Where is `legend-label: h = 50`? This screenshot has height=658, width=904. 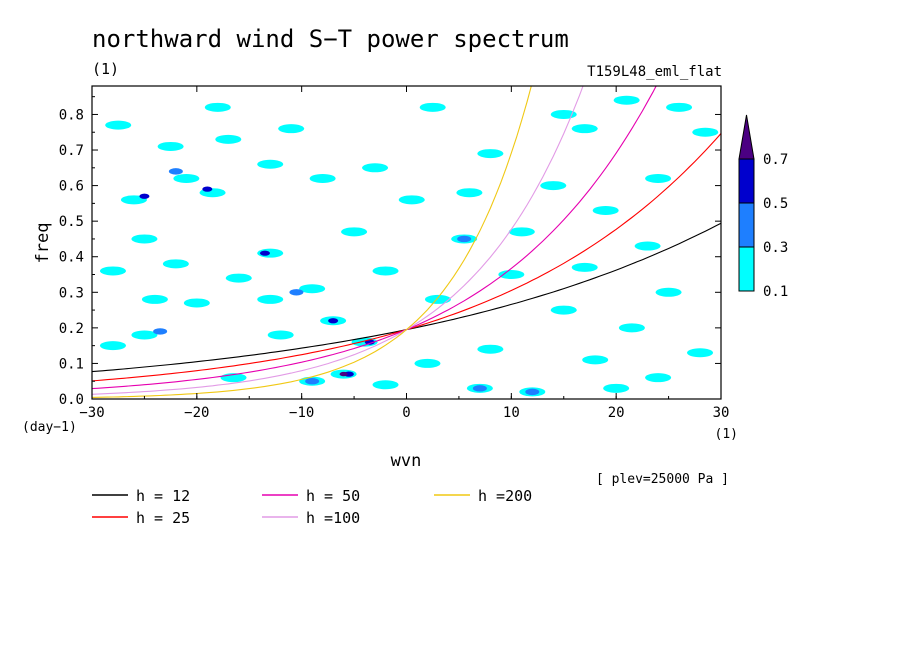
legend-label: h = 50 is located at coordinates (333, 496).